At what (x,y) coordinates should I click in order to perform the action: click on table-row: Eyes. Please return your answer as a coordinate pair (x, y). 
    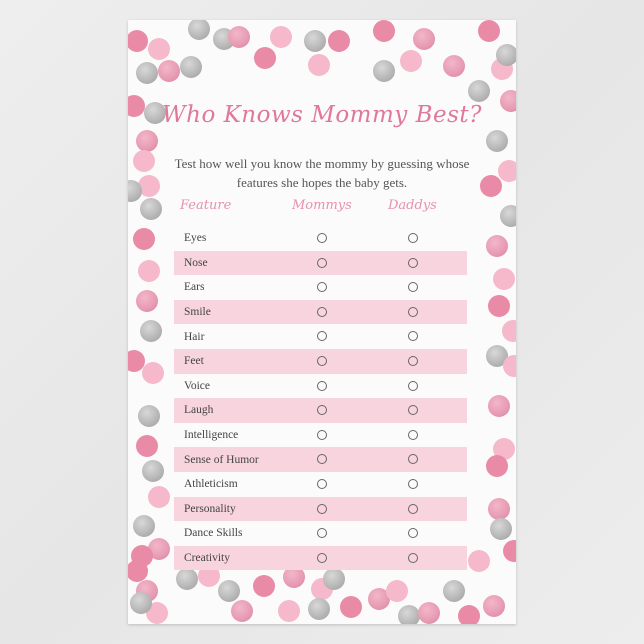
    Looking at the image, I should click on (320, 238).